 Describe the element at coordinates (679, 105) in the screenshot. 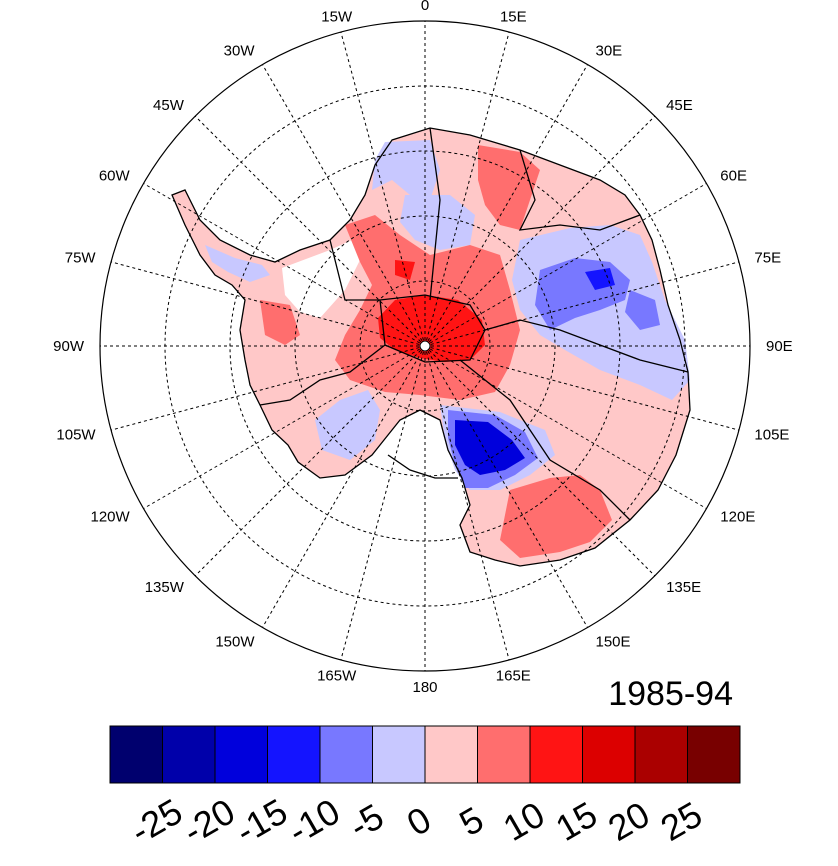

I see `longitude-label: 45E` at that location.